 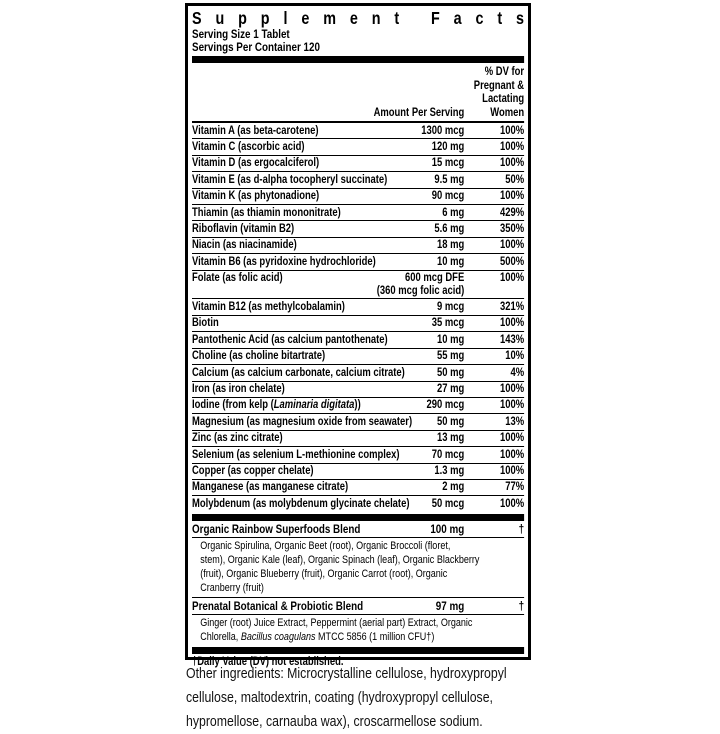 I want to click on title-letter: p, so click(x=265, y=18).